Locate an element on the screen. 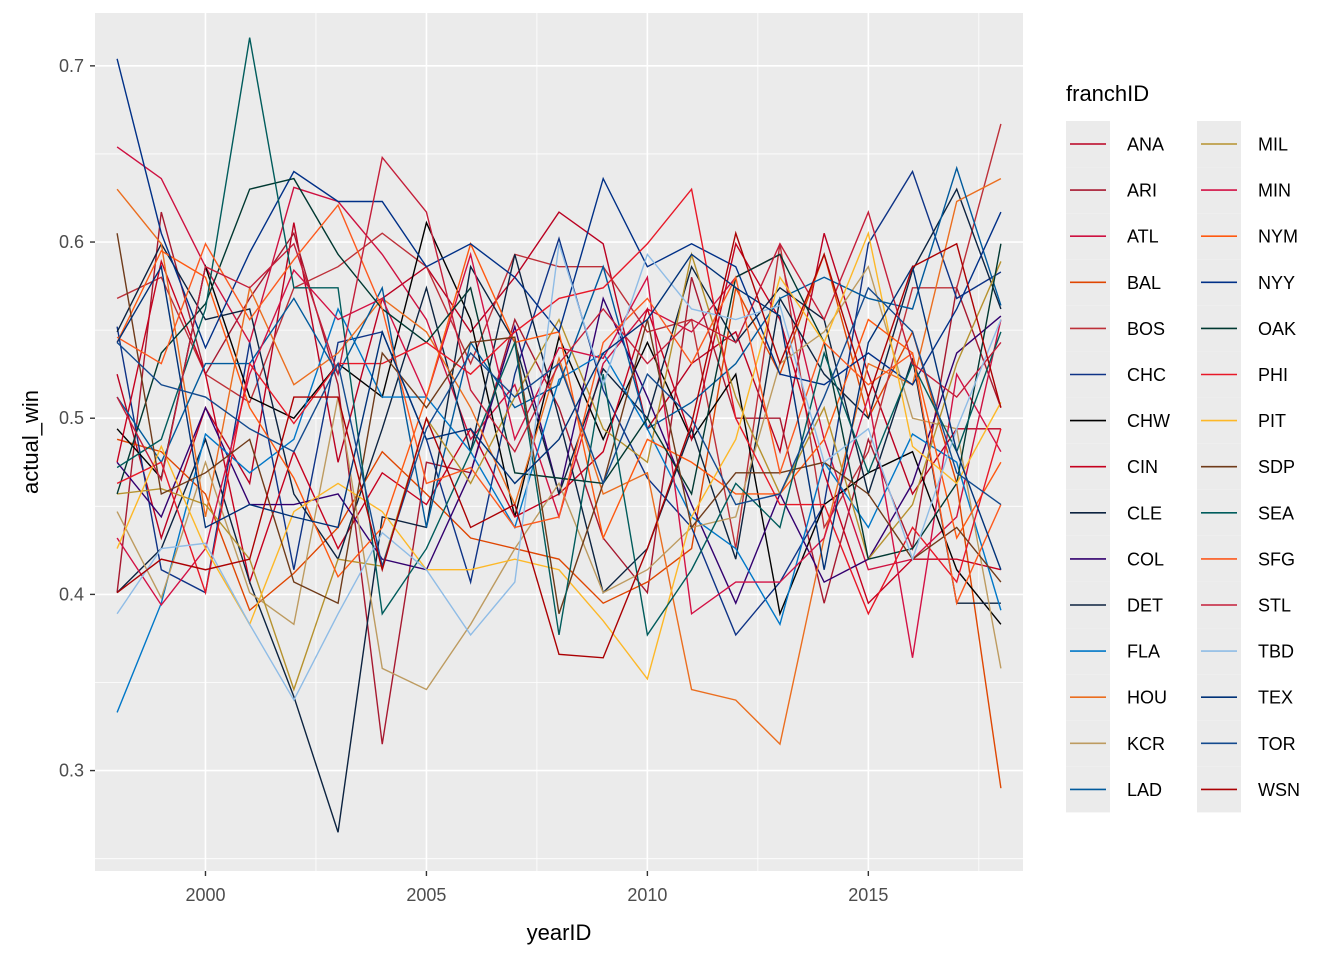 The image size is (1344, 960). legend-title: franchID is located at coordinates (1107, 93).